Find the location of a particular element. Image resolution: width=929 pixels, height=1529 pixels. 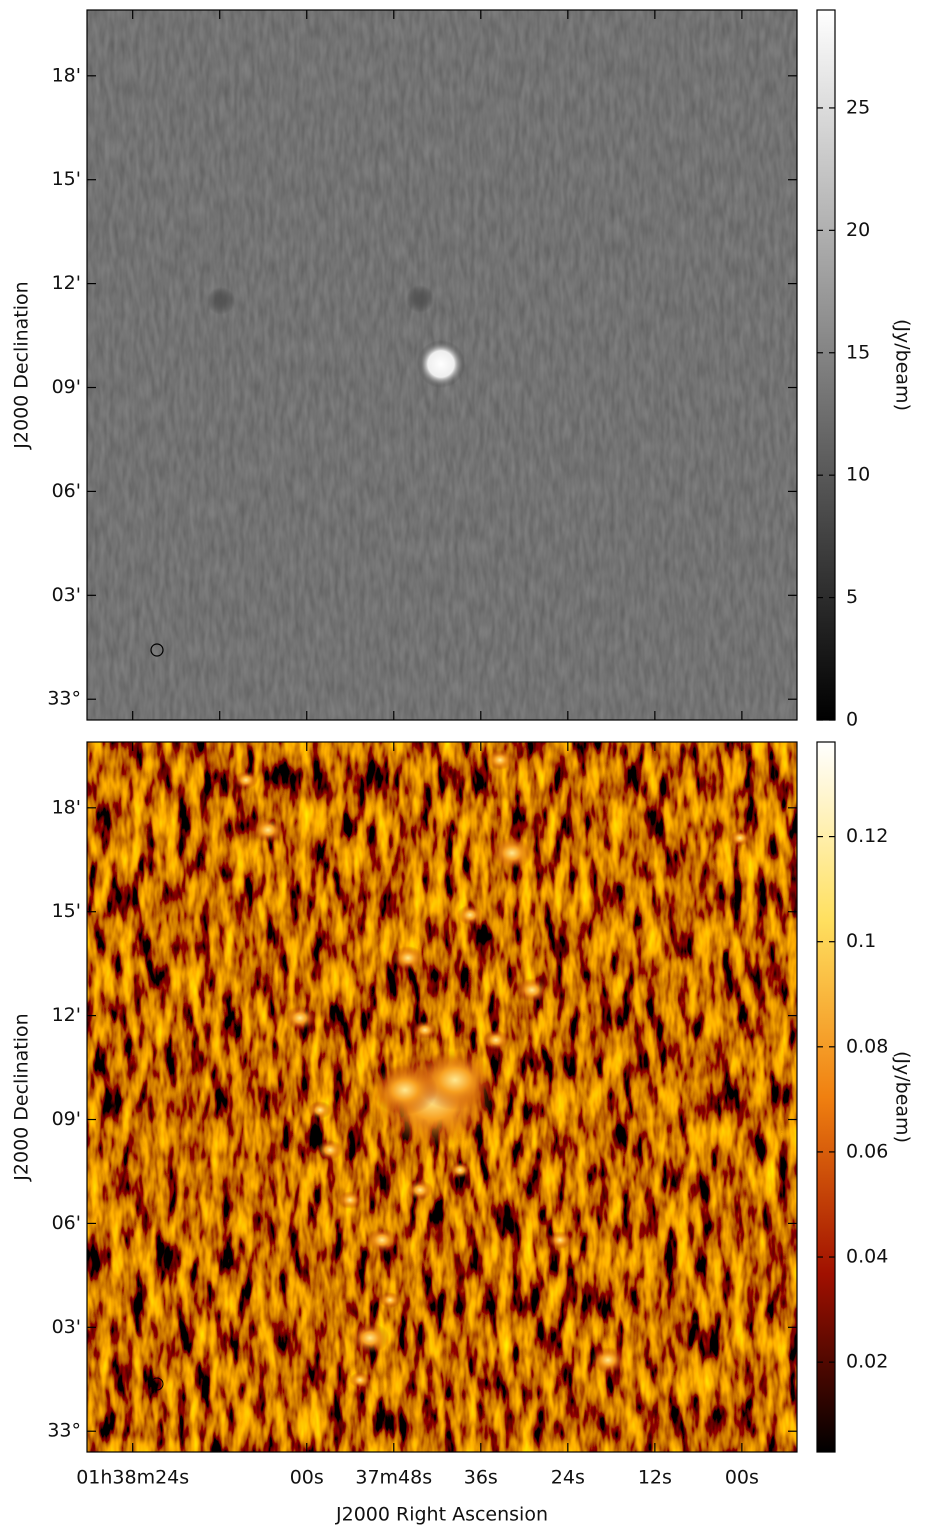

x-tick-label: 36s is located at coordinates (481, 1478).